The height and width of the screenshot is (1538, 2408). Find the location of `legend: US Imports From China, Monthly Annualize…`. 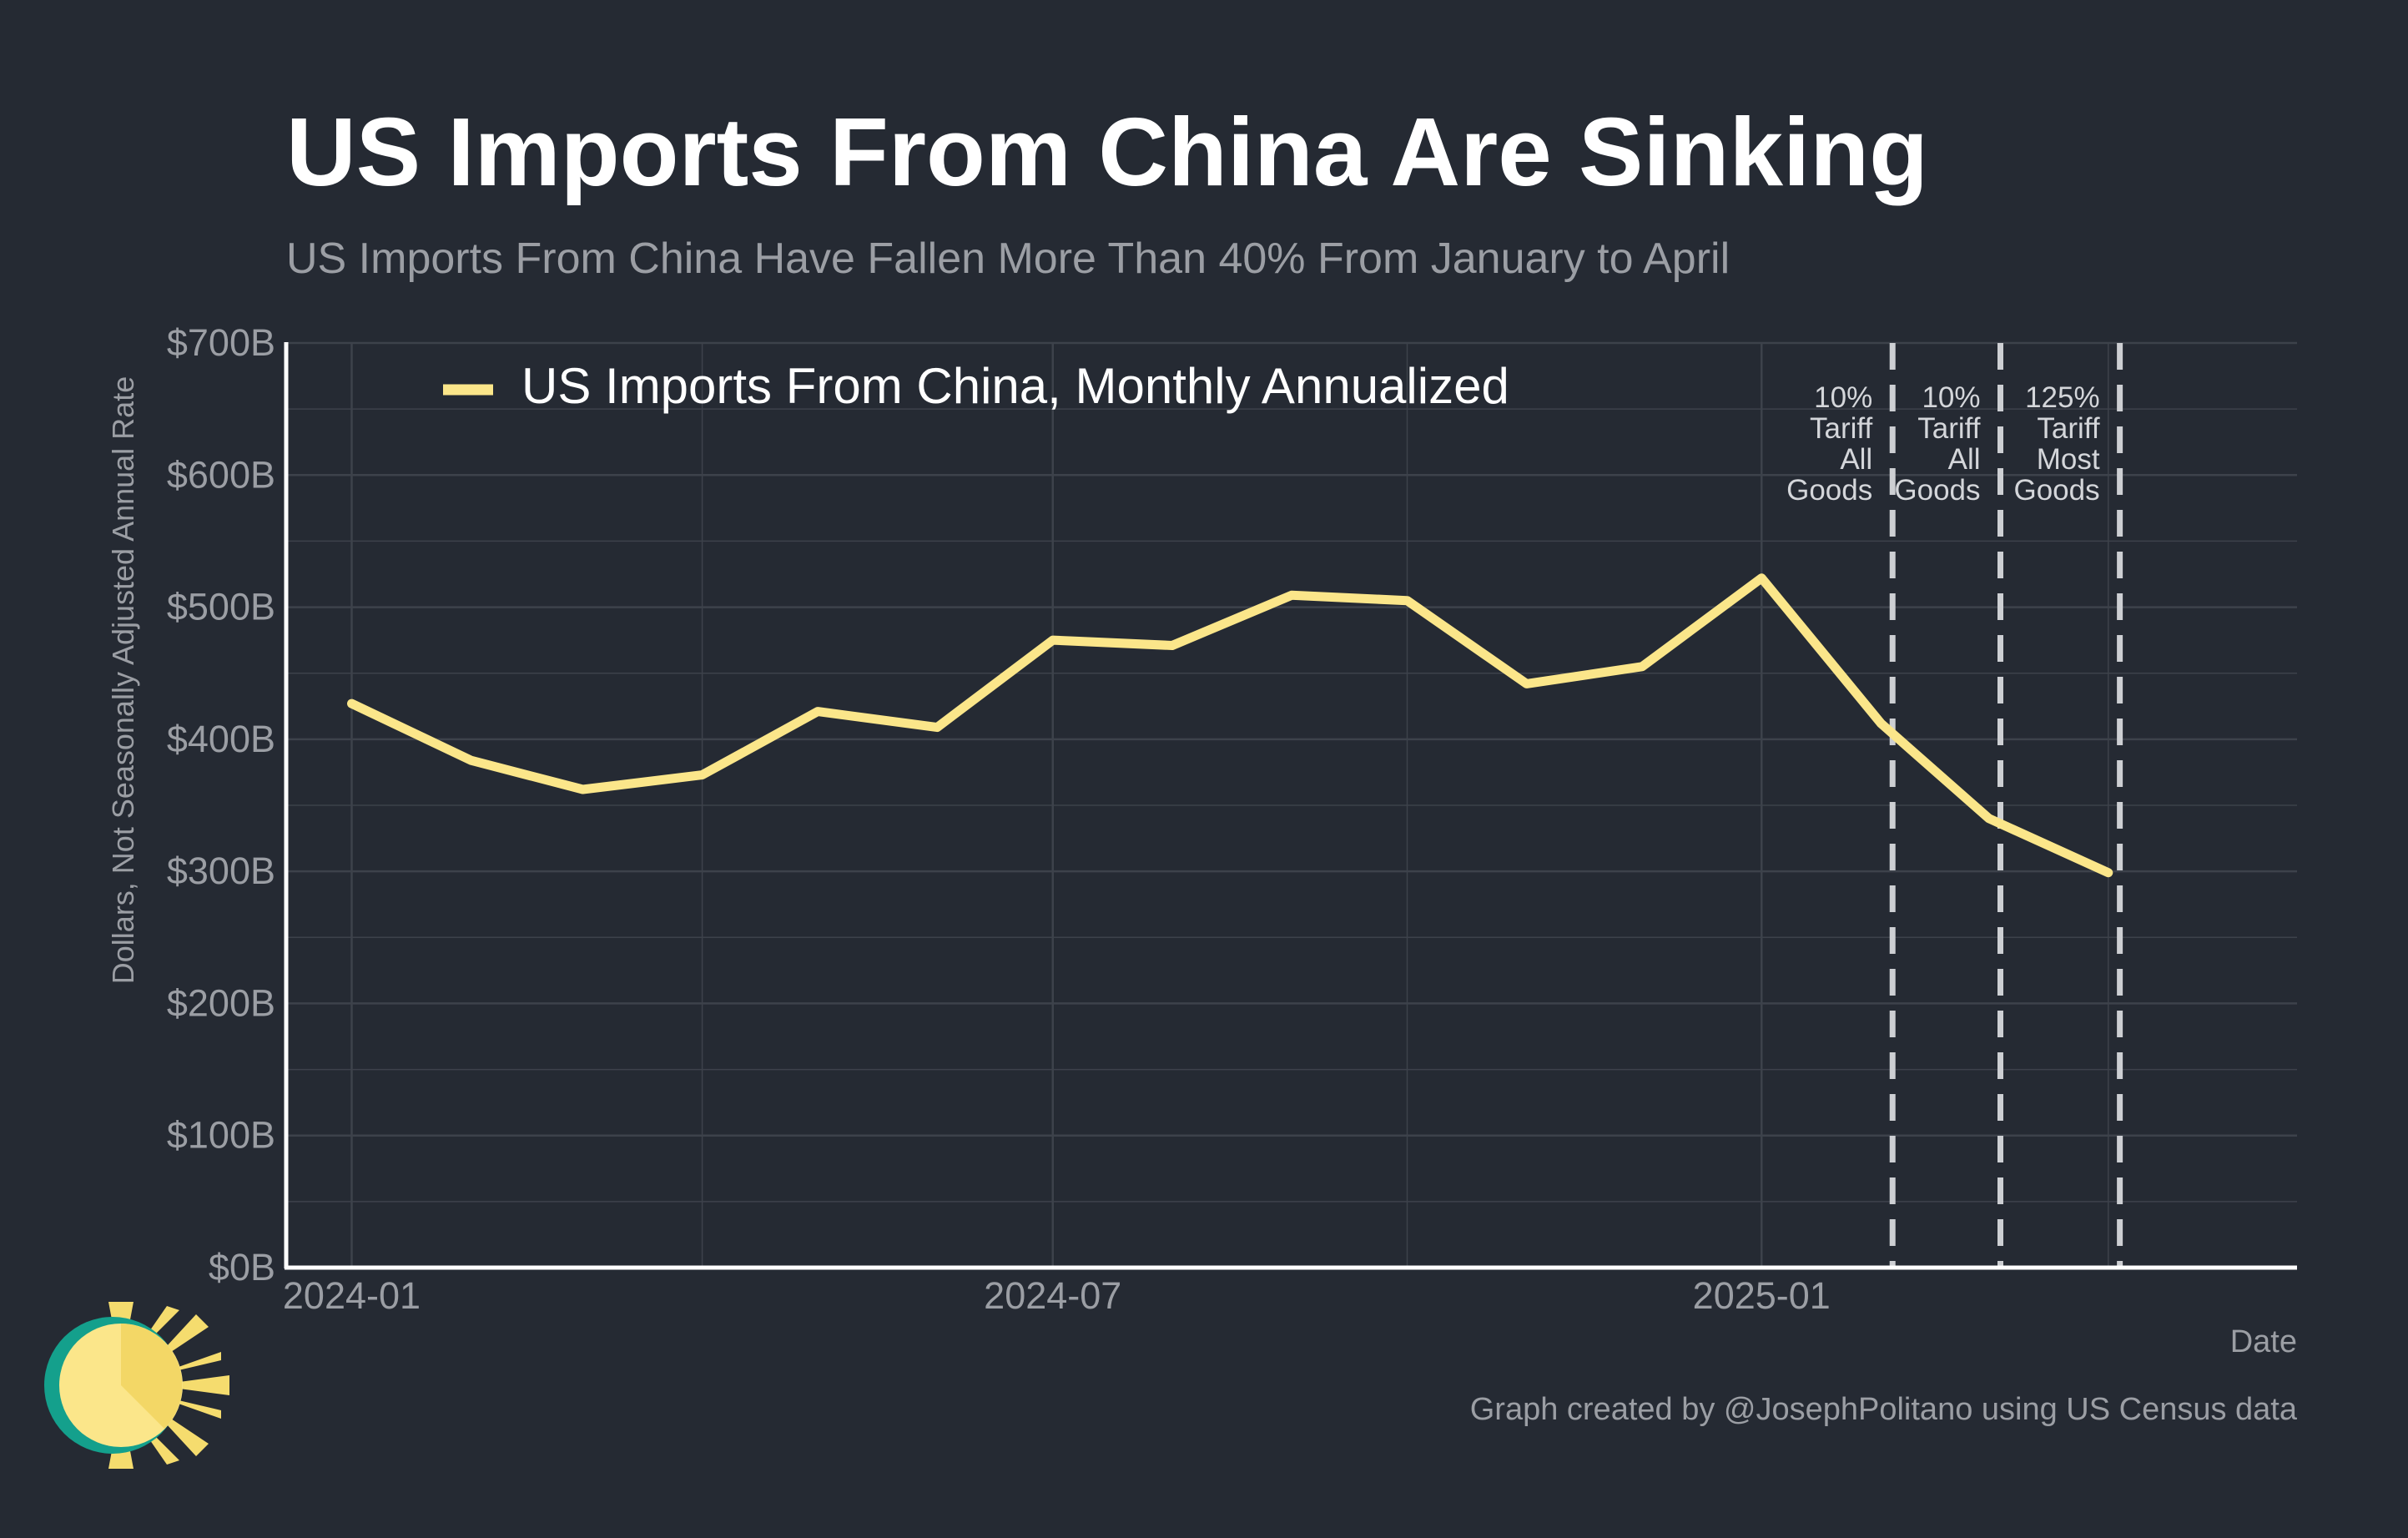

legend: US Imports From China, Monthly Annualize… is located at coordinates (976, 386).